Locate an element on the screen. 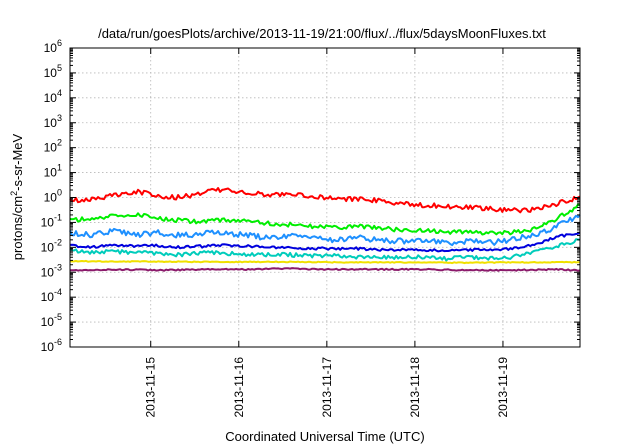 This screenshot has height=448, width=640. y-tick-label-exp: 1 is located at coordinates (59, 168).